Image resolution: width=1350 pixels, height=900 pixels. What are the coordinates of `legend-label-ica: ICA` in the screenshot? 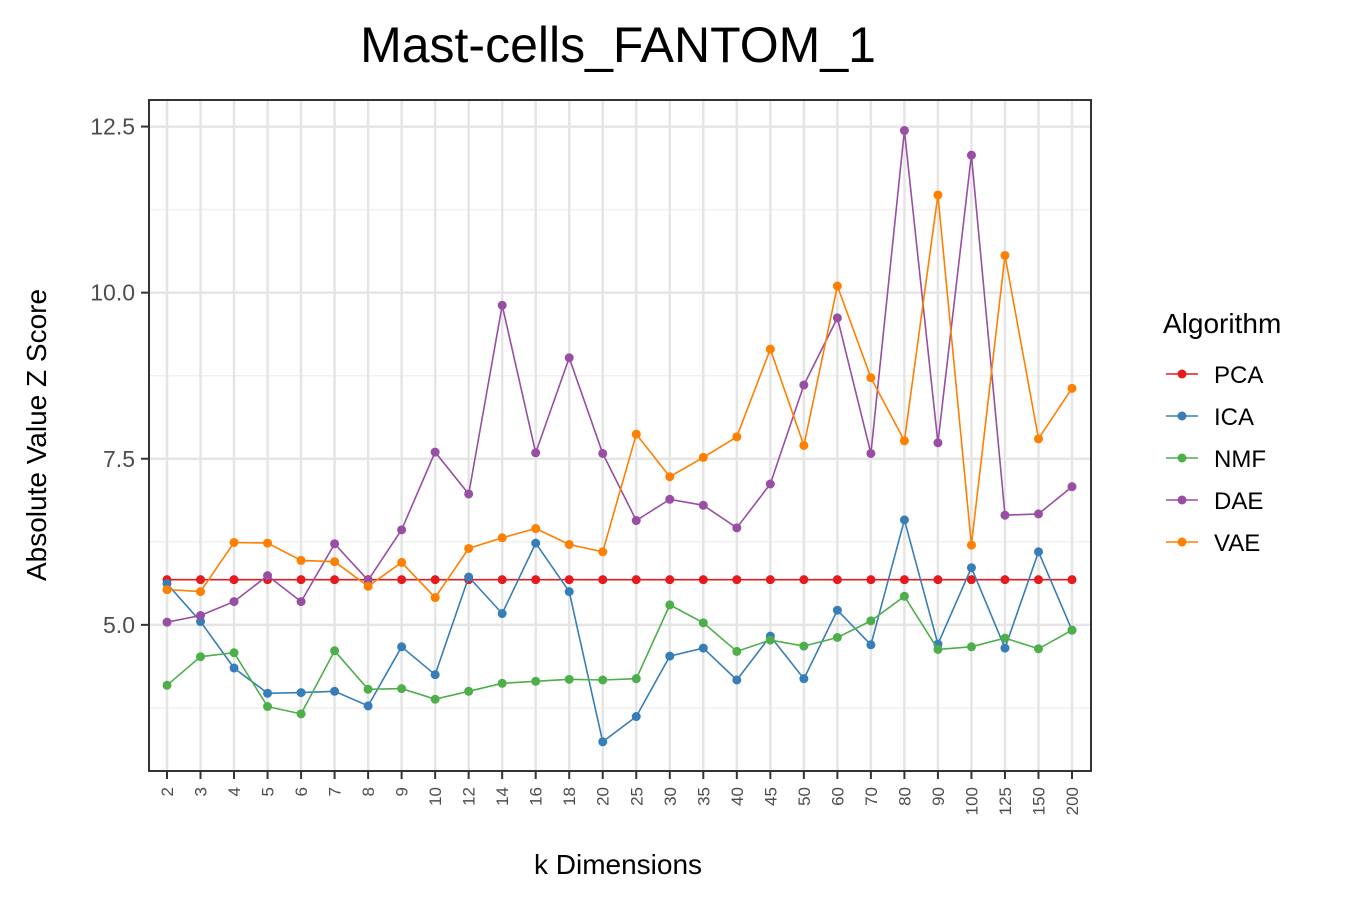 It's located at (1234, 417).